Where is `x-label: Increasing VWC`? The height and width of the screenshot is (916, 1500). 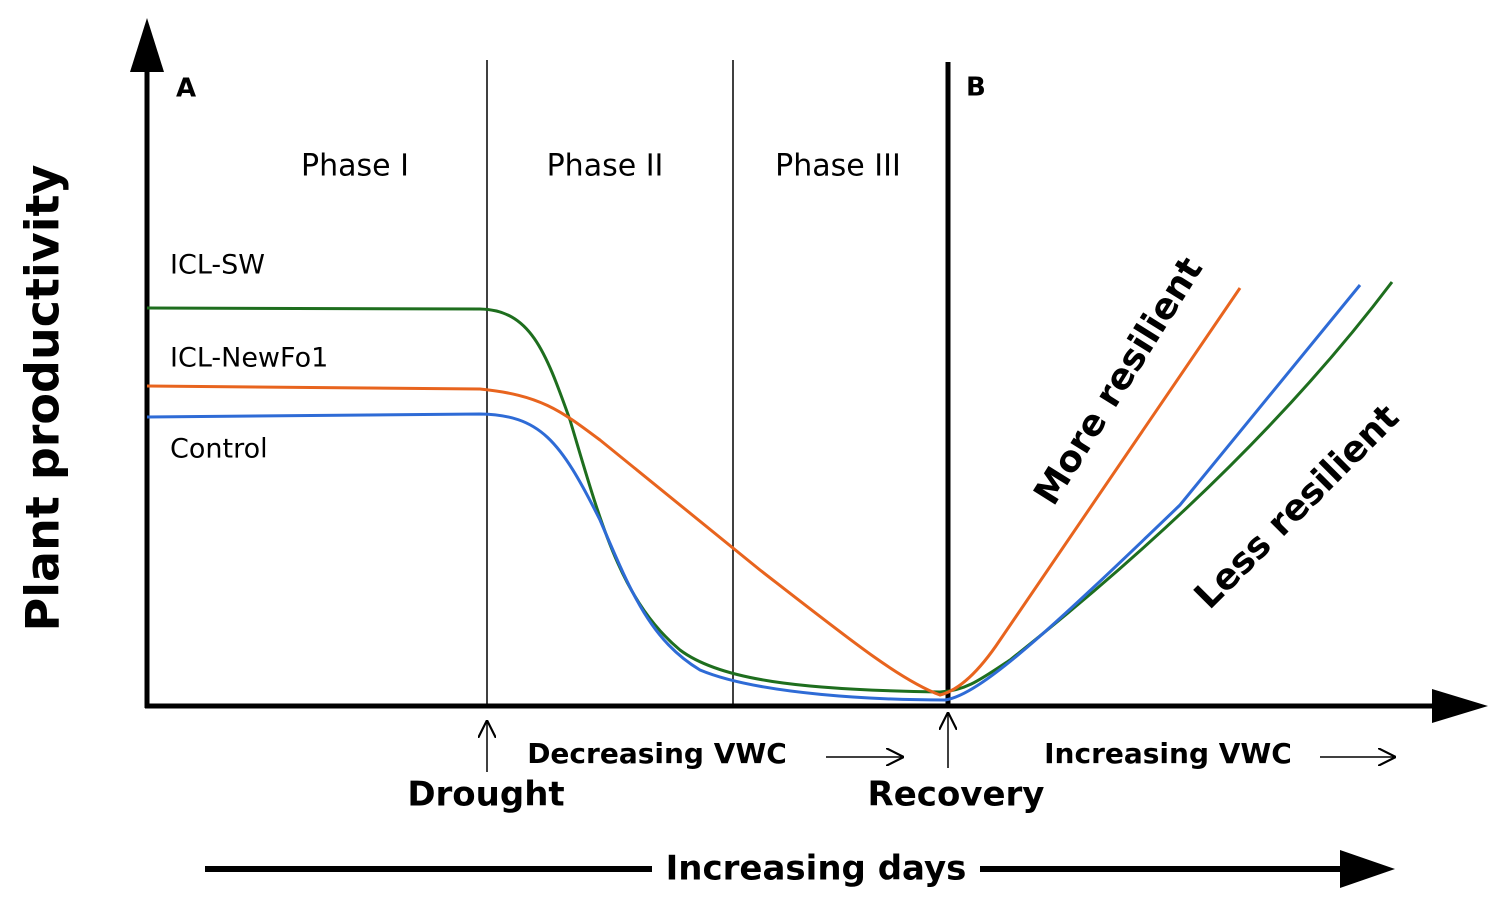
x-label: Increasing VWC is located at coordinates (1168, 753).